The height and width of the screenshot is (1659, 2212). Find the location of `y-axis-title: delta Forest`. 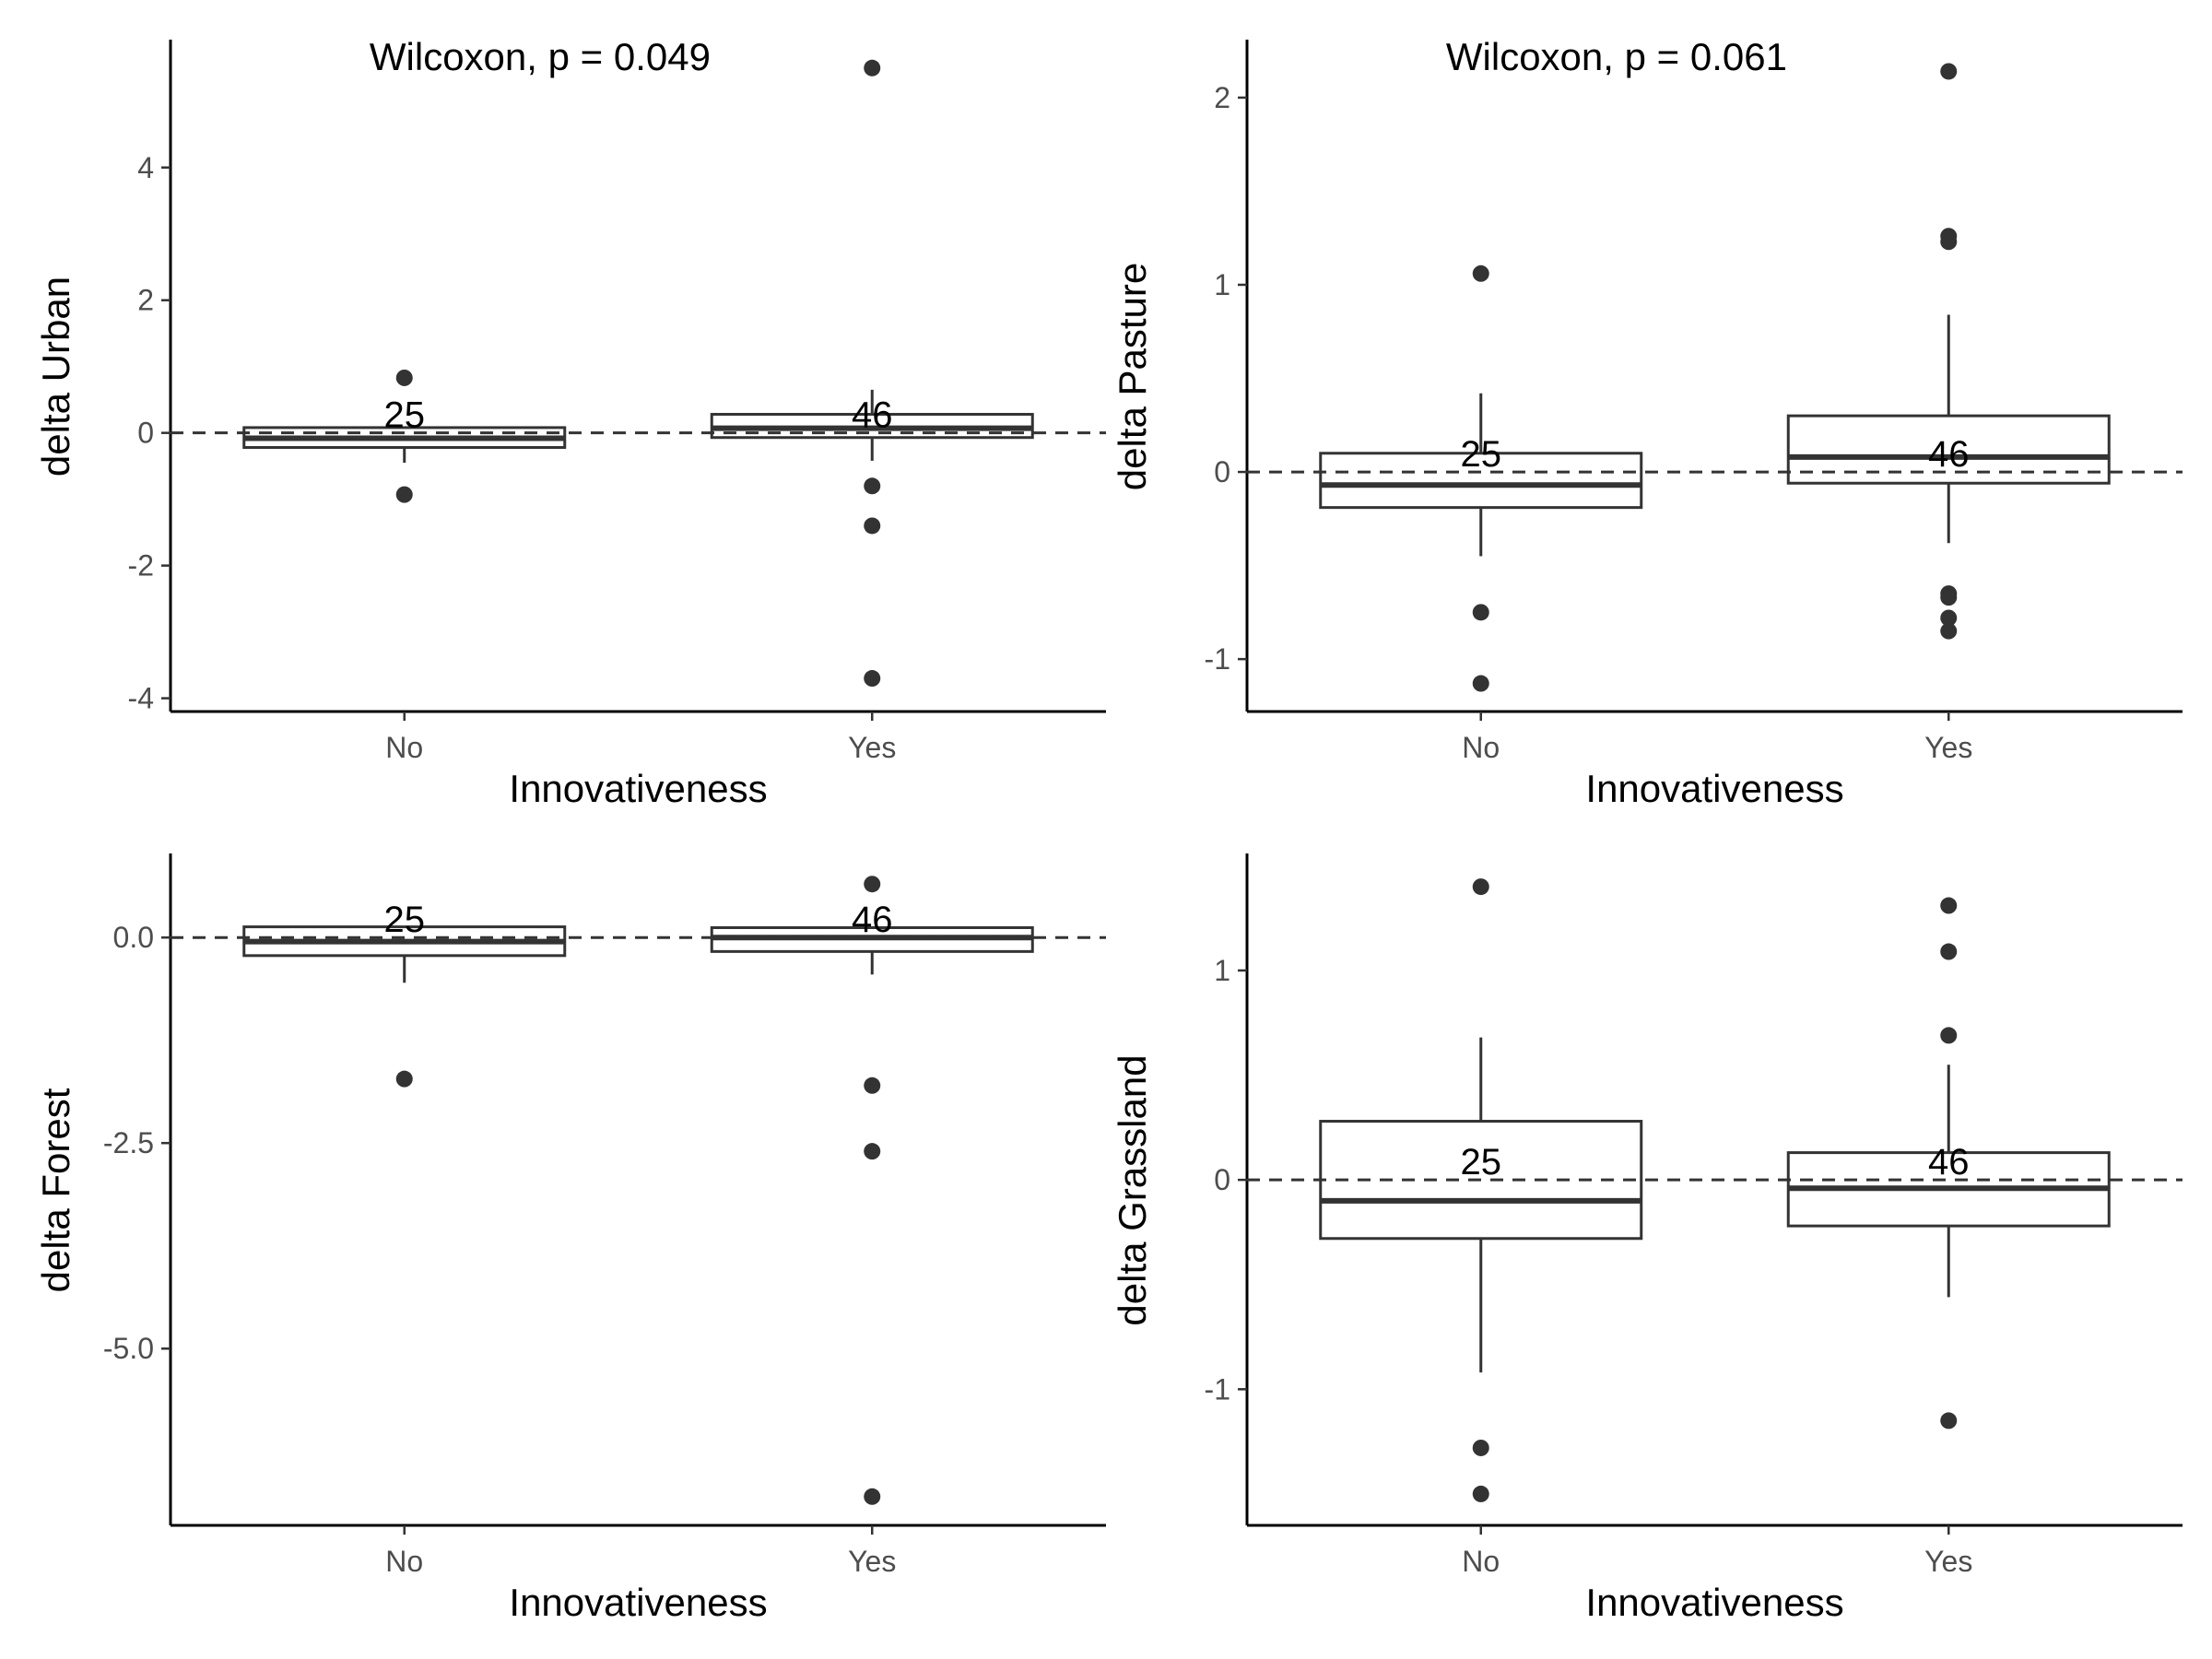

y-axis-title: delta Forest is located at coordinates (55, 1190).